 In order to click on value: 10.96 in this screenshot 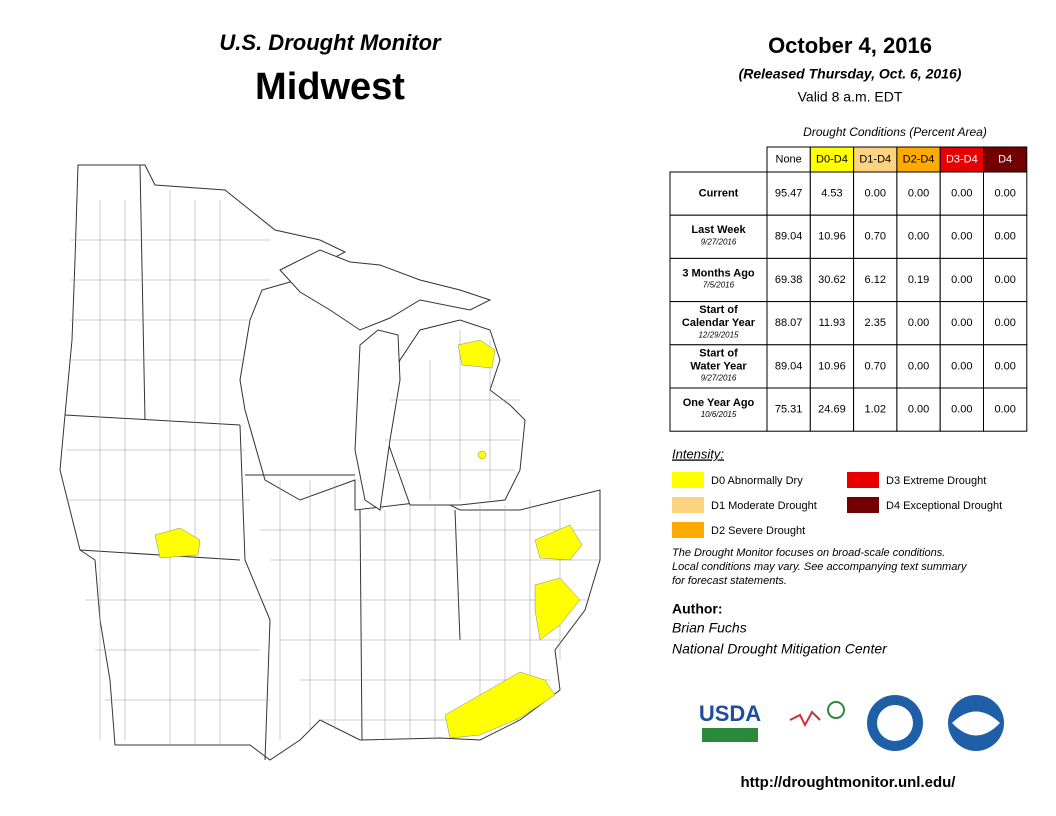, I will do `click(832, 366)`.